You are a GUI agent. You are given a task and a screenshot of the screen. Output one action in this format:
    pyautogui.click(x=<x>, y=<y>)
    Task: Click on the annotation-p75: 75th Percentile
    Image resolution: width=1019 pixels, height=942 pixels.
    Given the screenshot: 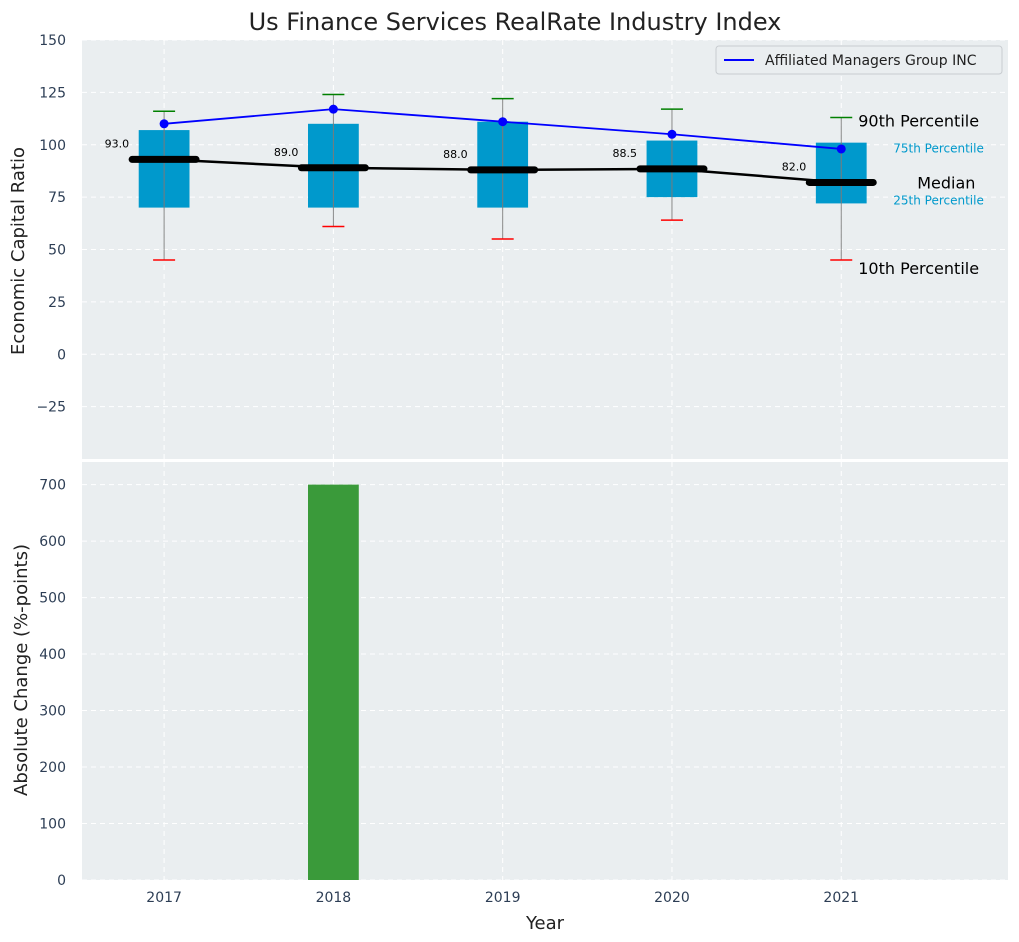 What is the action you would take?
    pyautogui.click(x=938, y=149)
    